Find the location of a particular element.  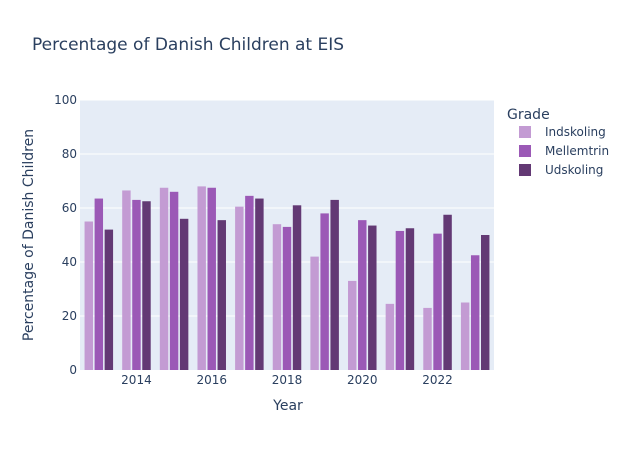

x-axis-ticks: 2014 2016 2018 2020 2022 is located at coordinates (287, 380).